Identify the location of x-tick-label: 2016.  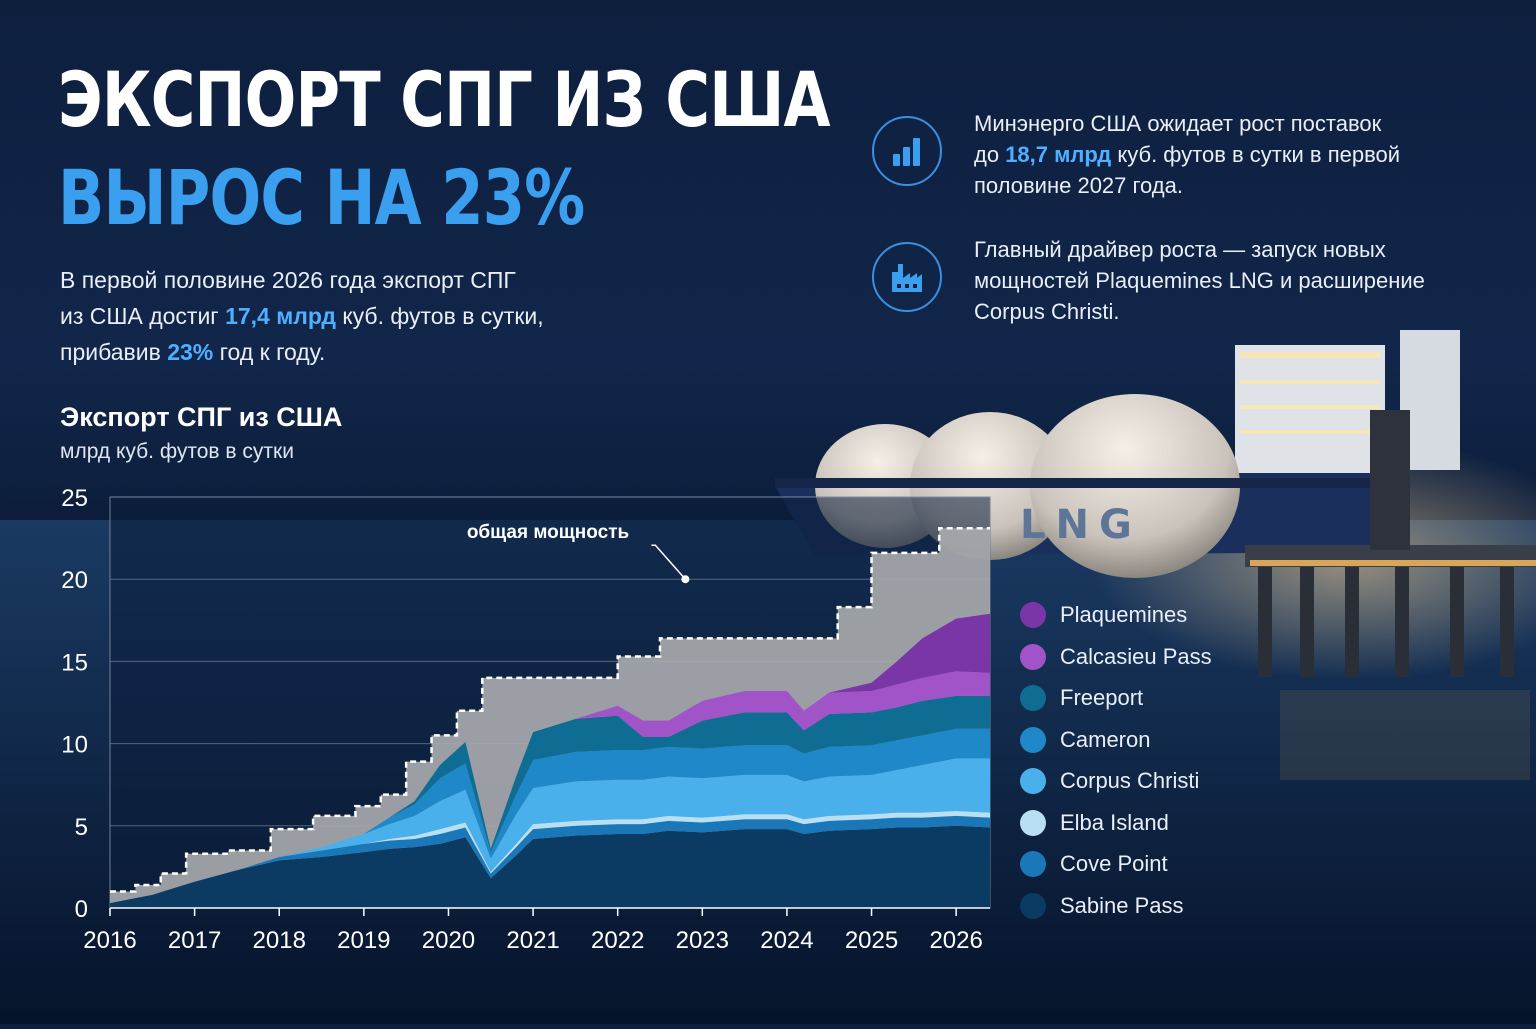
(109, 940).